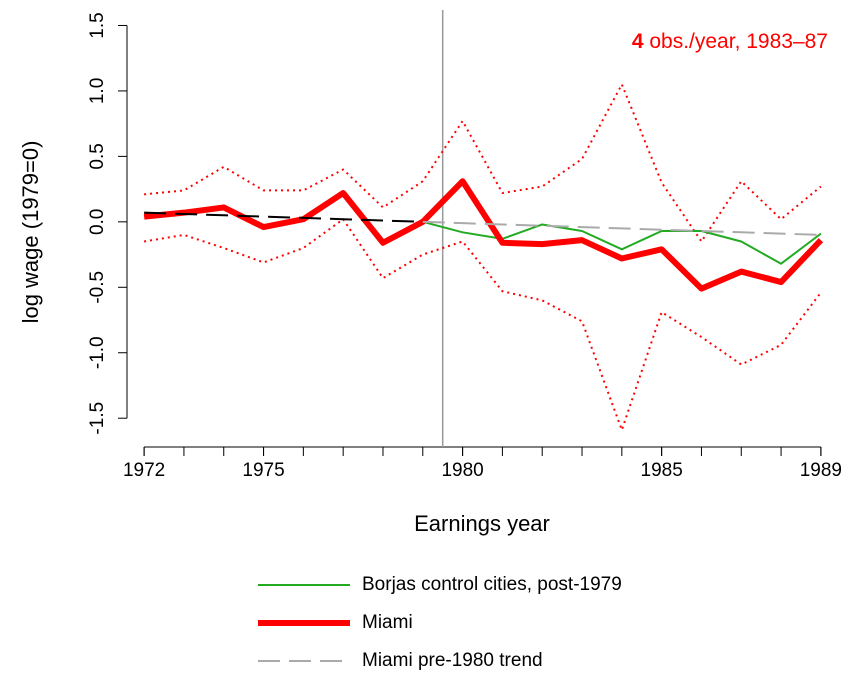  Describe the element at coordinates (97, 352) in the screenshot. I see `y-tick-label: -1.0` at that location.